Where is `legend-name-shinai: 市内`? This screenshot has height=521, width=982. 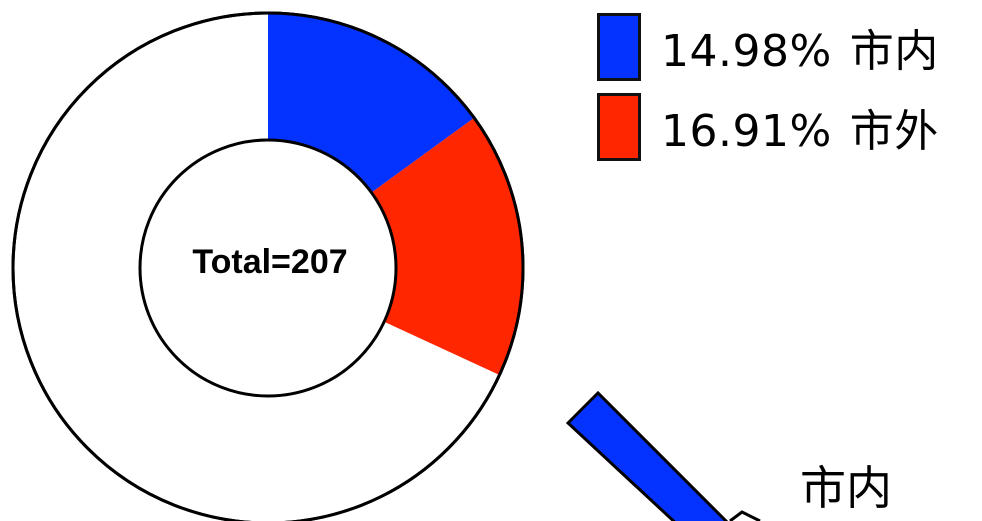
legend-name-shinai: 市内 is located at coordinates (894, 51).